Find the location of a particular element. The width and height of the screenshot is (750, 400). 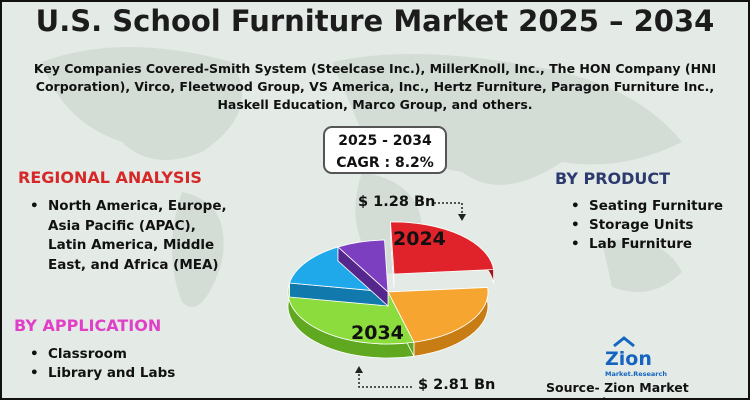

label-2024: 2024 is located at coordinates (419, 239).